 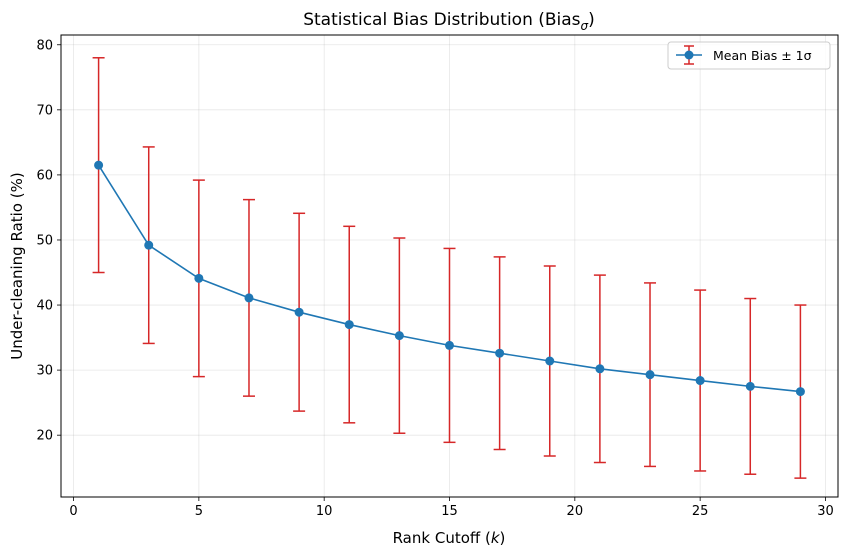 I want to click on x-tick-label: 10, so click(x=324, y=511).